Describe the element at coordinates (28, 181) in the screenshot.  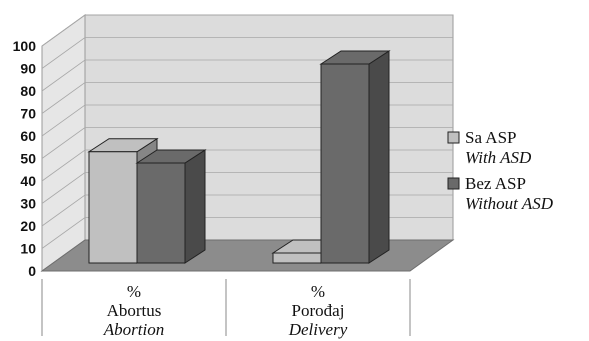
I see `y-tick-label: 40` at that location.